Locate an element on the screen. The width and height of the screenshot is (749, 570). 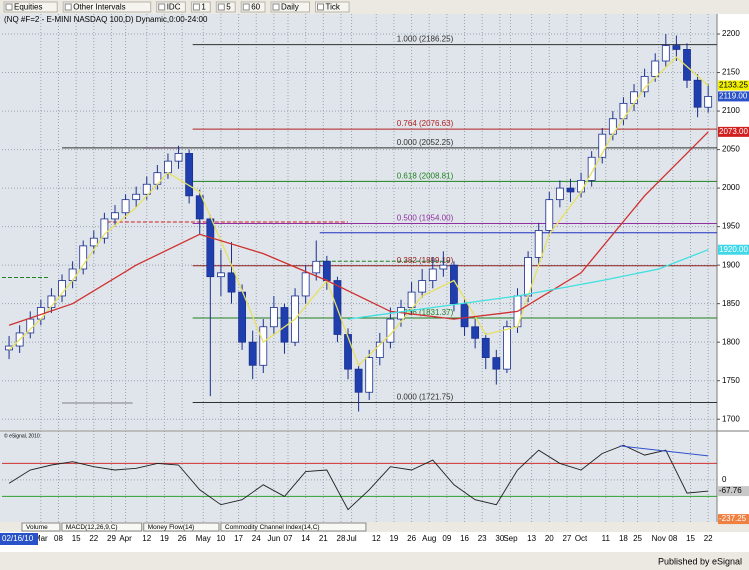
x-tick-label: 12 is located at coordinates (146, 538).